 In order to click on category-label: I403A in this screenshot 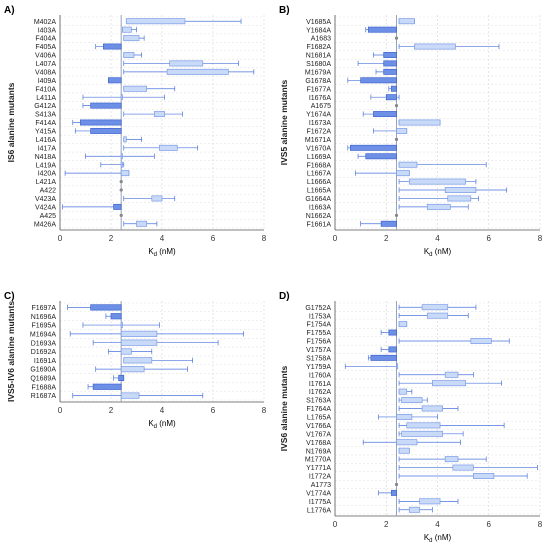, I will do `click(47, 30)`.